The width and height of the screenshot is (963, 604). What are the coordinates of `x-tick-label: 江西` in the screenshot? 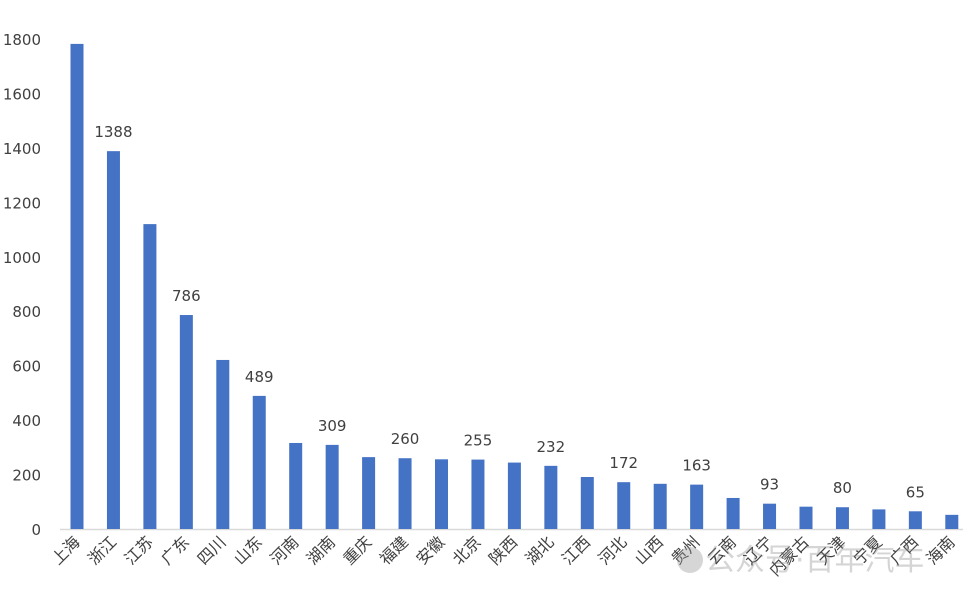 It's located at (576, 550).